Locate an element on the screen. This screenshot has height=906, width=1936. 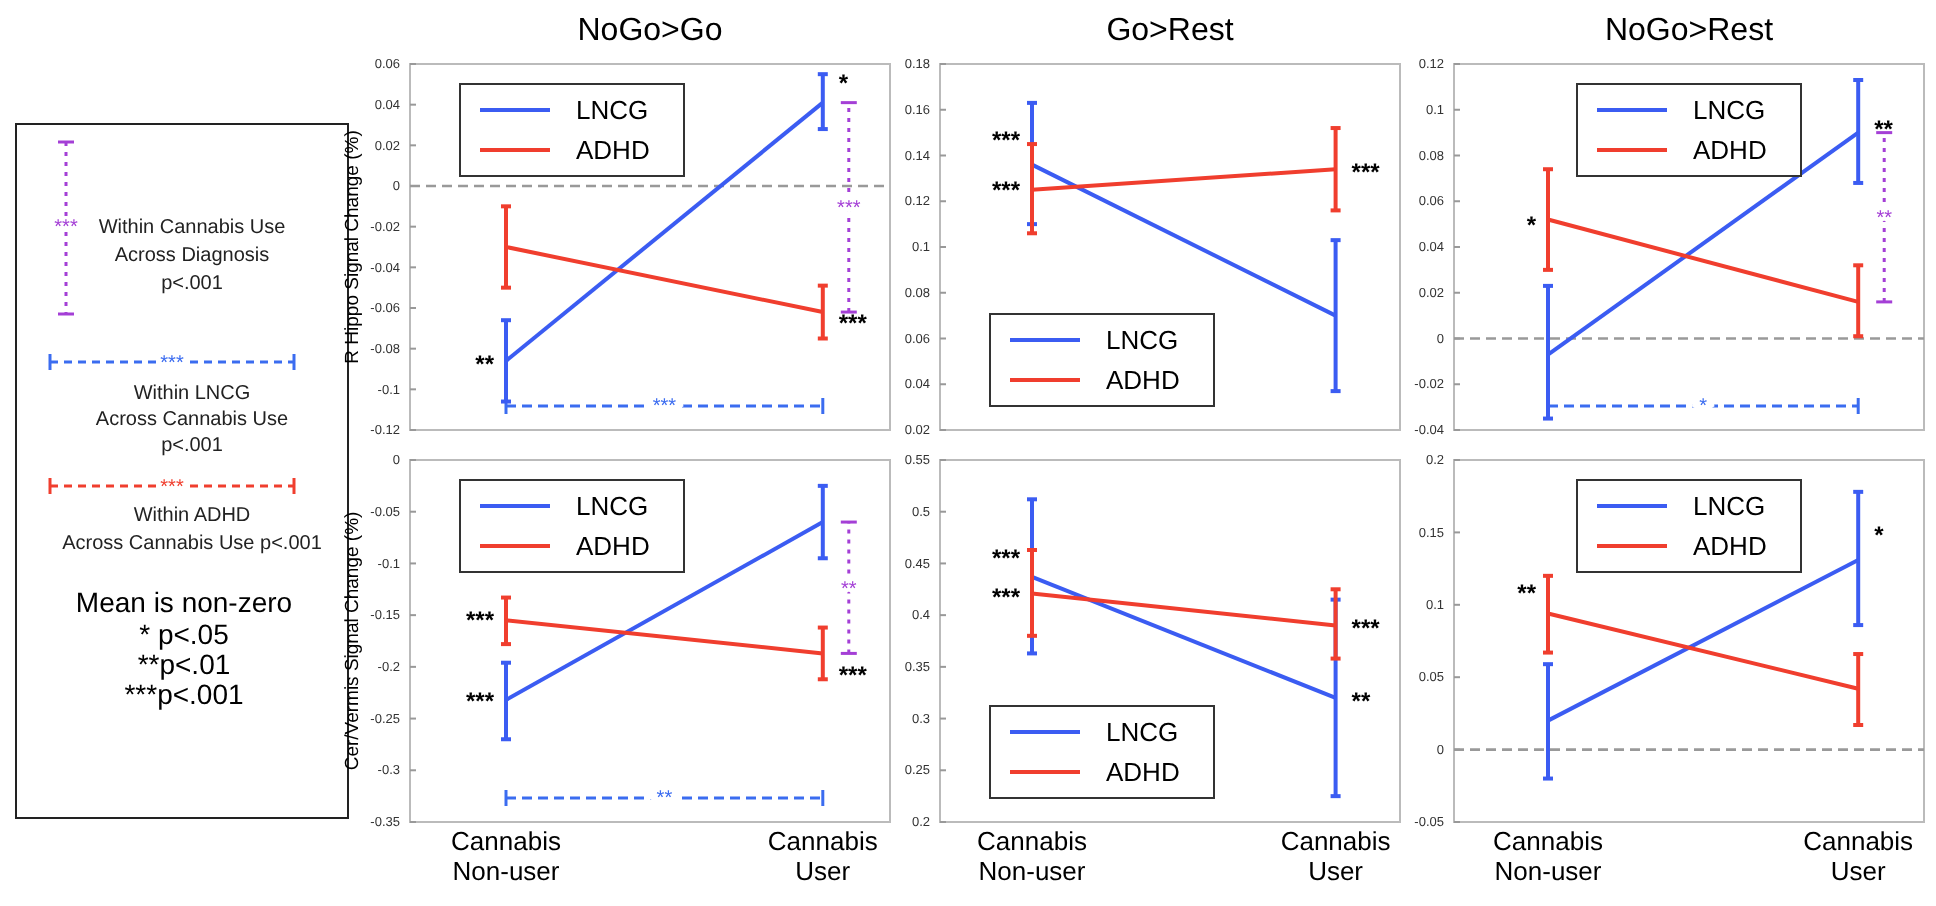
text: Within ADHD is located at coordinates (192, 516).